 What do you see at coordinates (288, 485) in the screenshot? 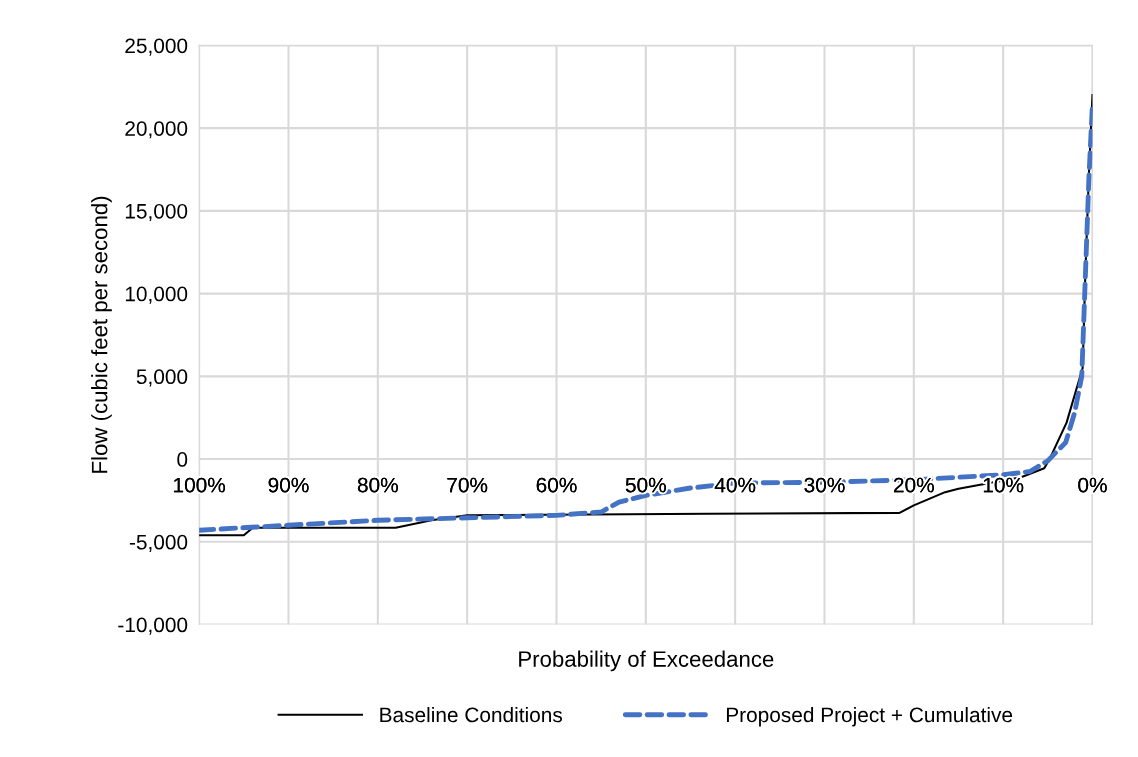
I see `x-tick-label: 90%` at bounding box center [288, 485].